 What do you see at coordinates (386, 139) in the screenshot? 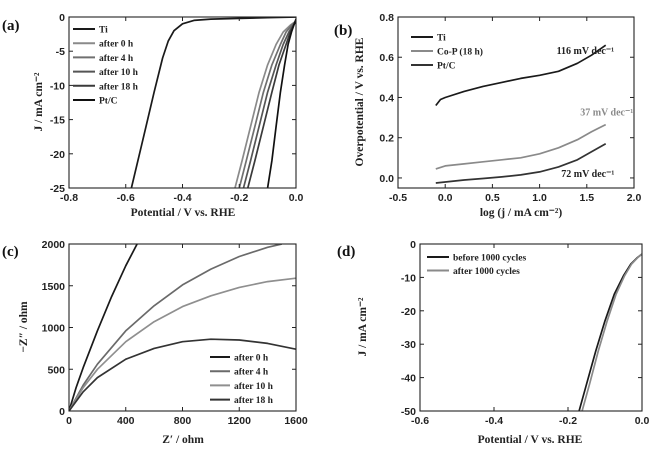
I see `y-tick-label: 0.2` at bounding box center [386, 139].